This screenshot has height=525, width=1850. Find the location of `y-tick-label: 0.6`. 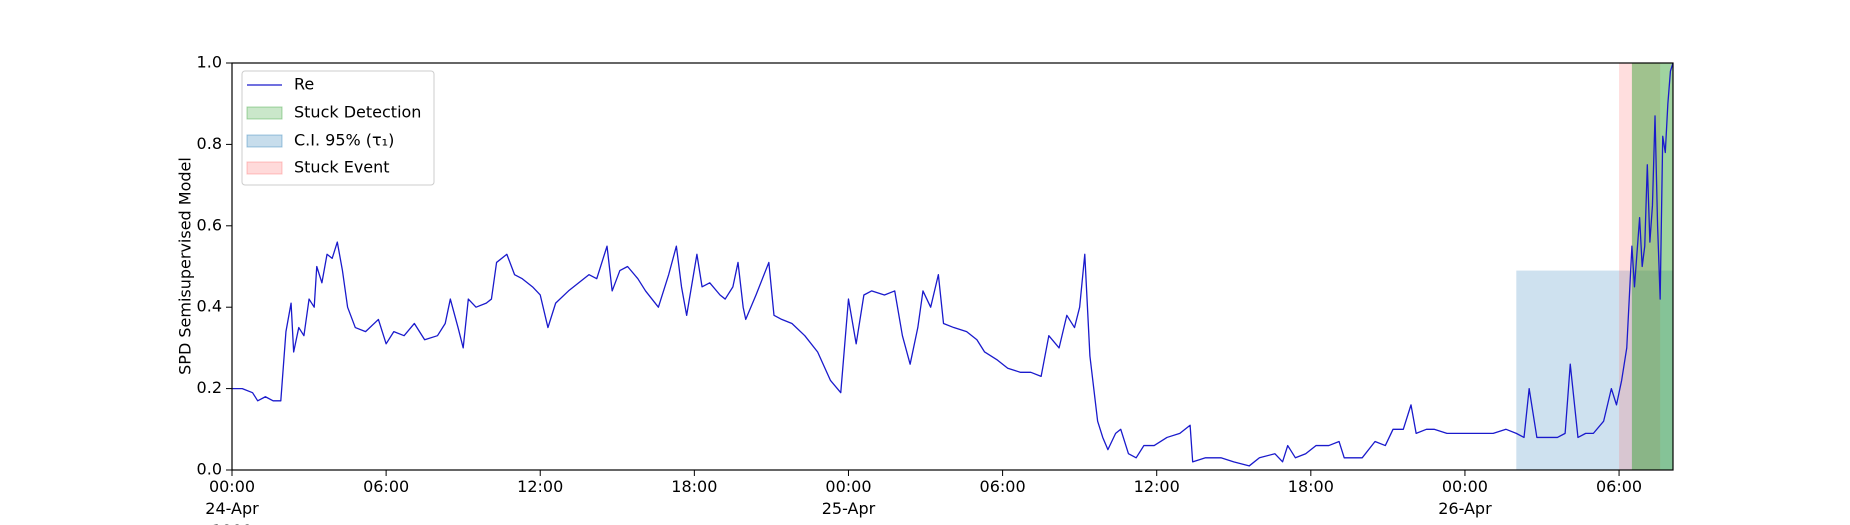

y-tick-label: 0.6 is located at coordinates (209, 224).